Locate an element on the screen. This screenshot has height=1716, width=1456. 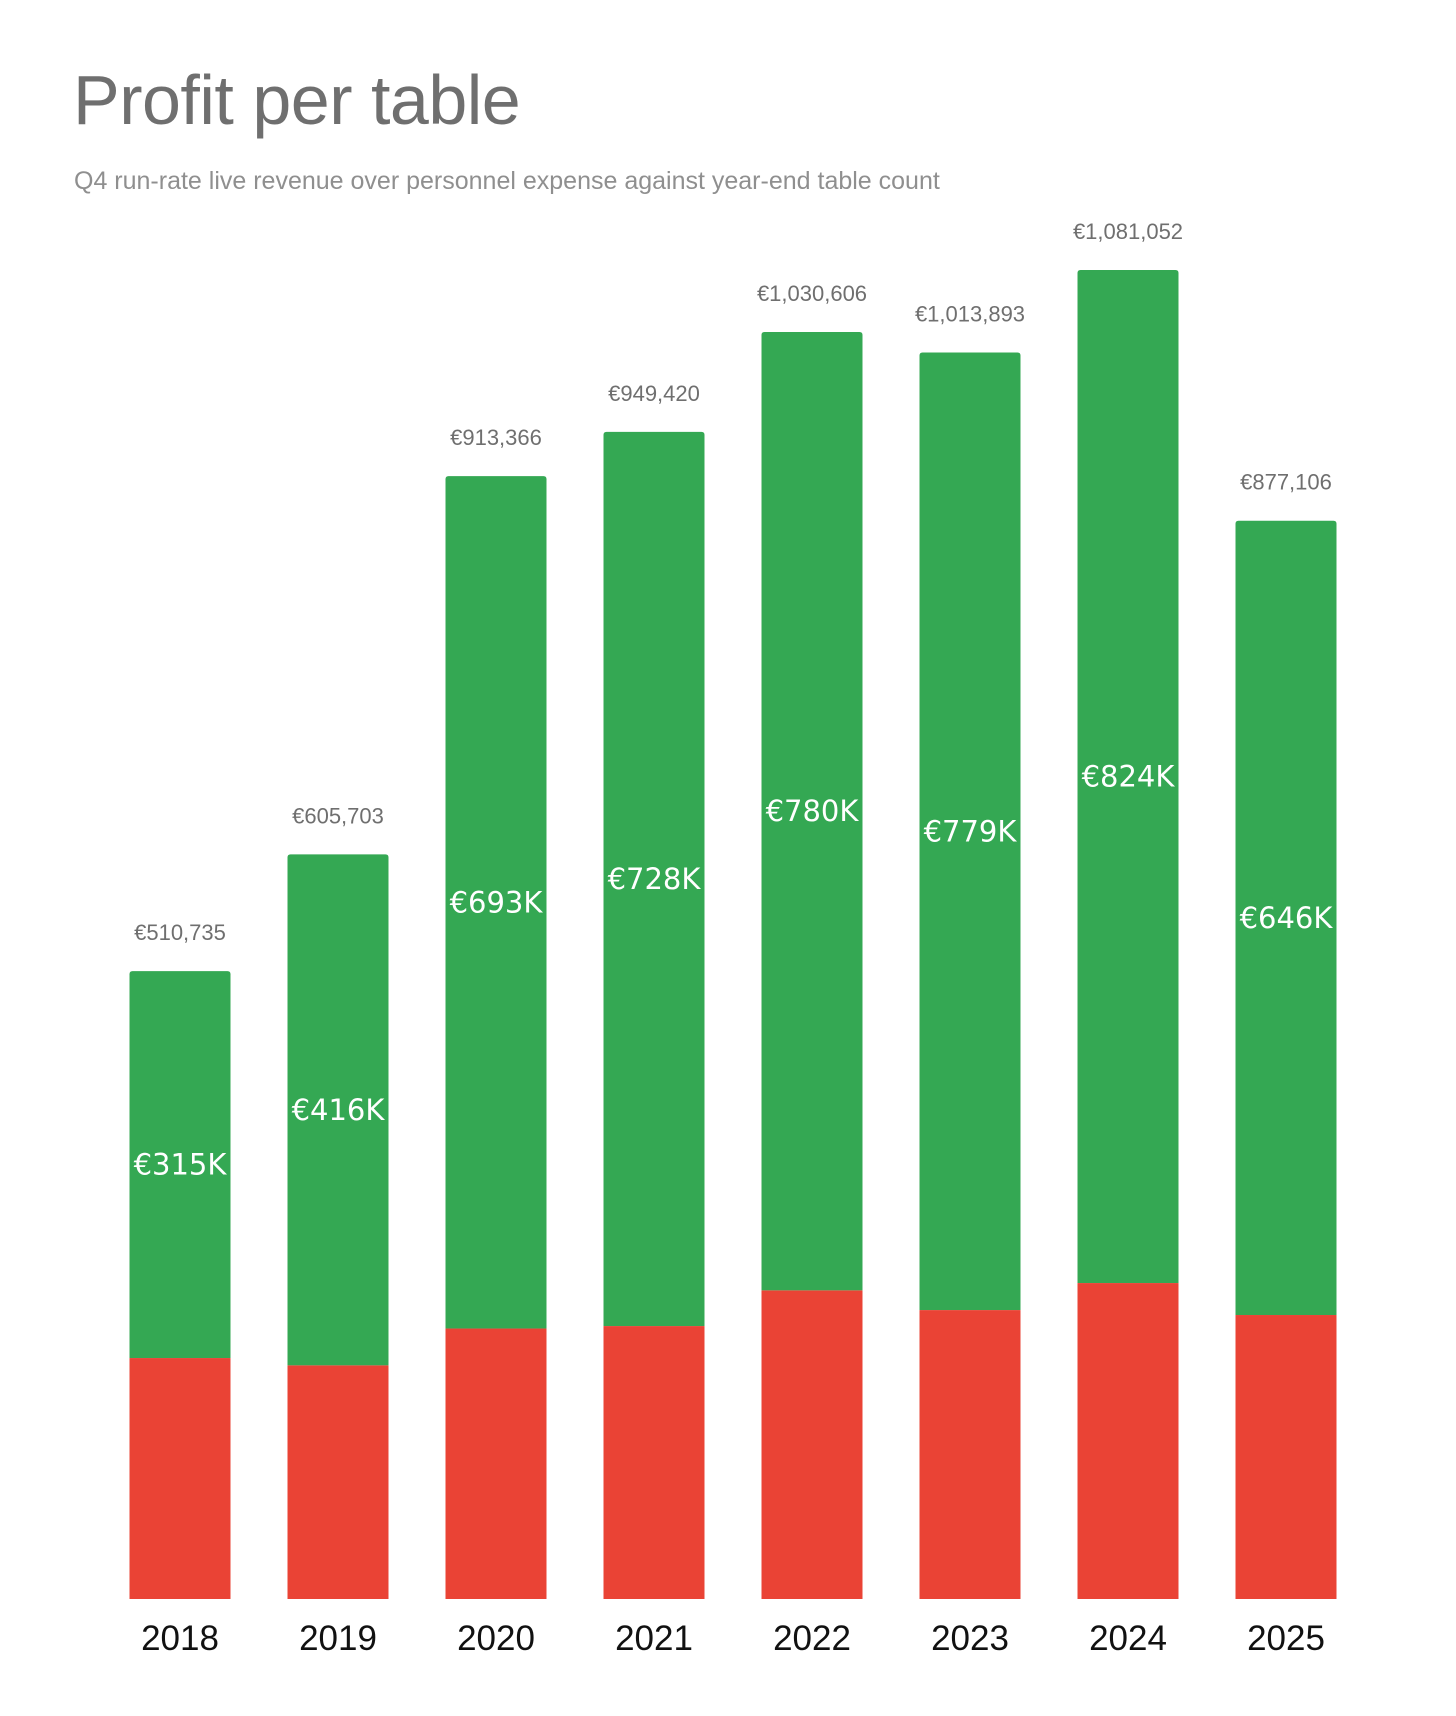
bar-profit-2019 is located at coordinates (338, 1110).